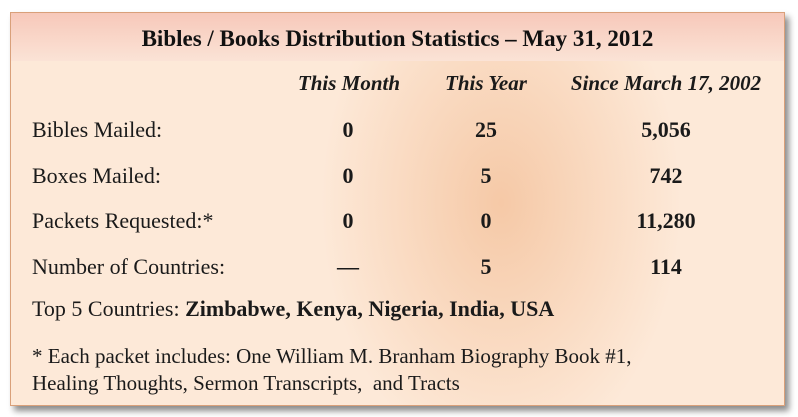  Describe the element at coordinates (96, 175) in the screenshot. I see `row-label-boxes-mailed: Boxes Mailed:` at that location.